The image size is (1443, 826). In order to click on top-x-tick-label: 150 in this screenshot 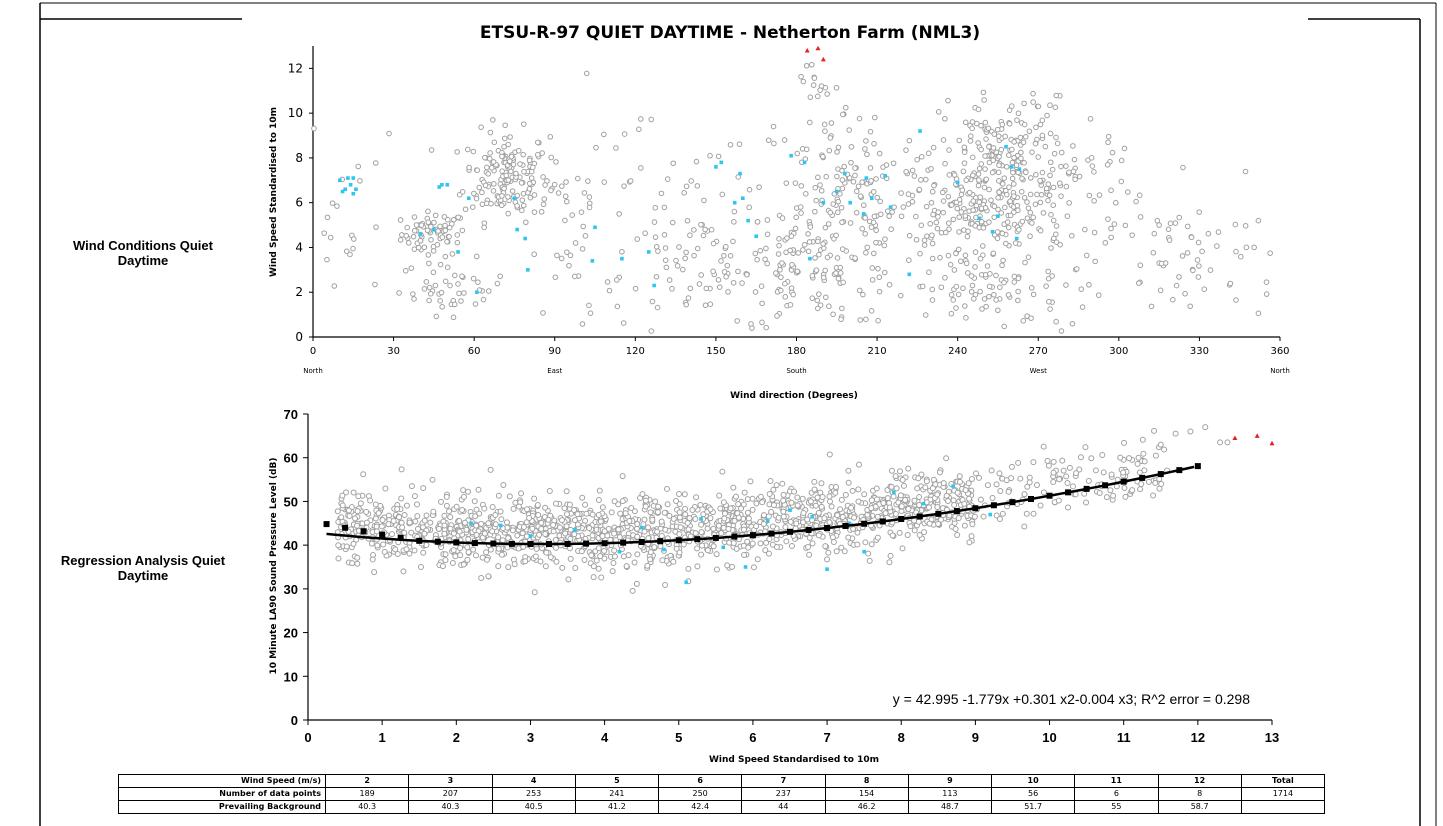, I will do `click(715, 351)`.